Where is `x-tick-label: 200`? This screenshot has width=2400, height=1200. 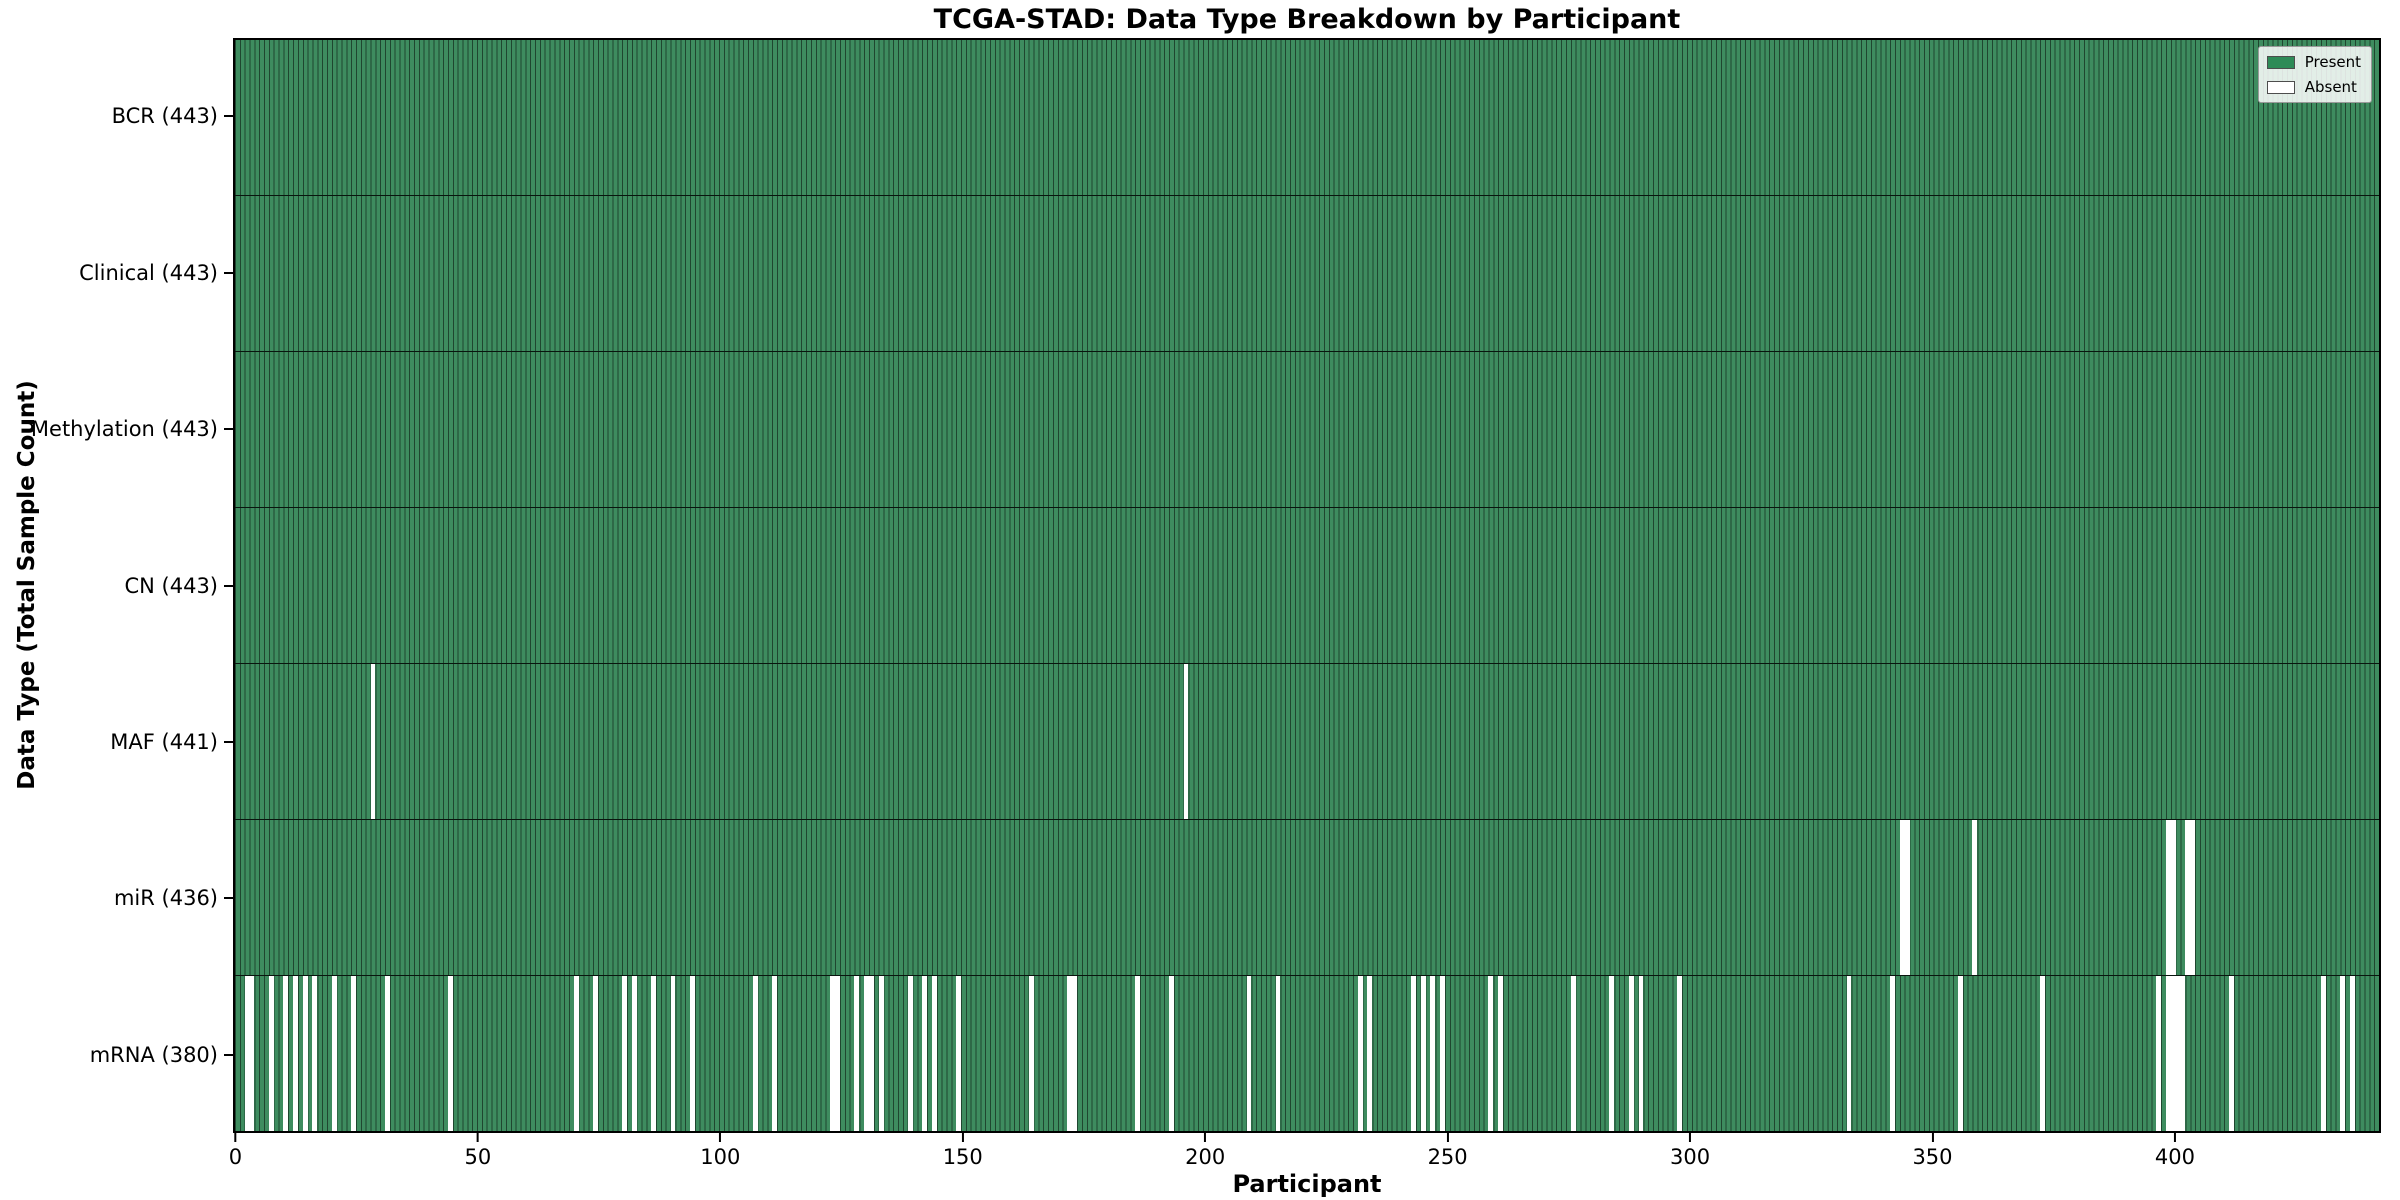
x-tick-label: 200 is located at coordinates (1205, 1157).